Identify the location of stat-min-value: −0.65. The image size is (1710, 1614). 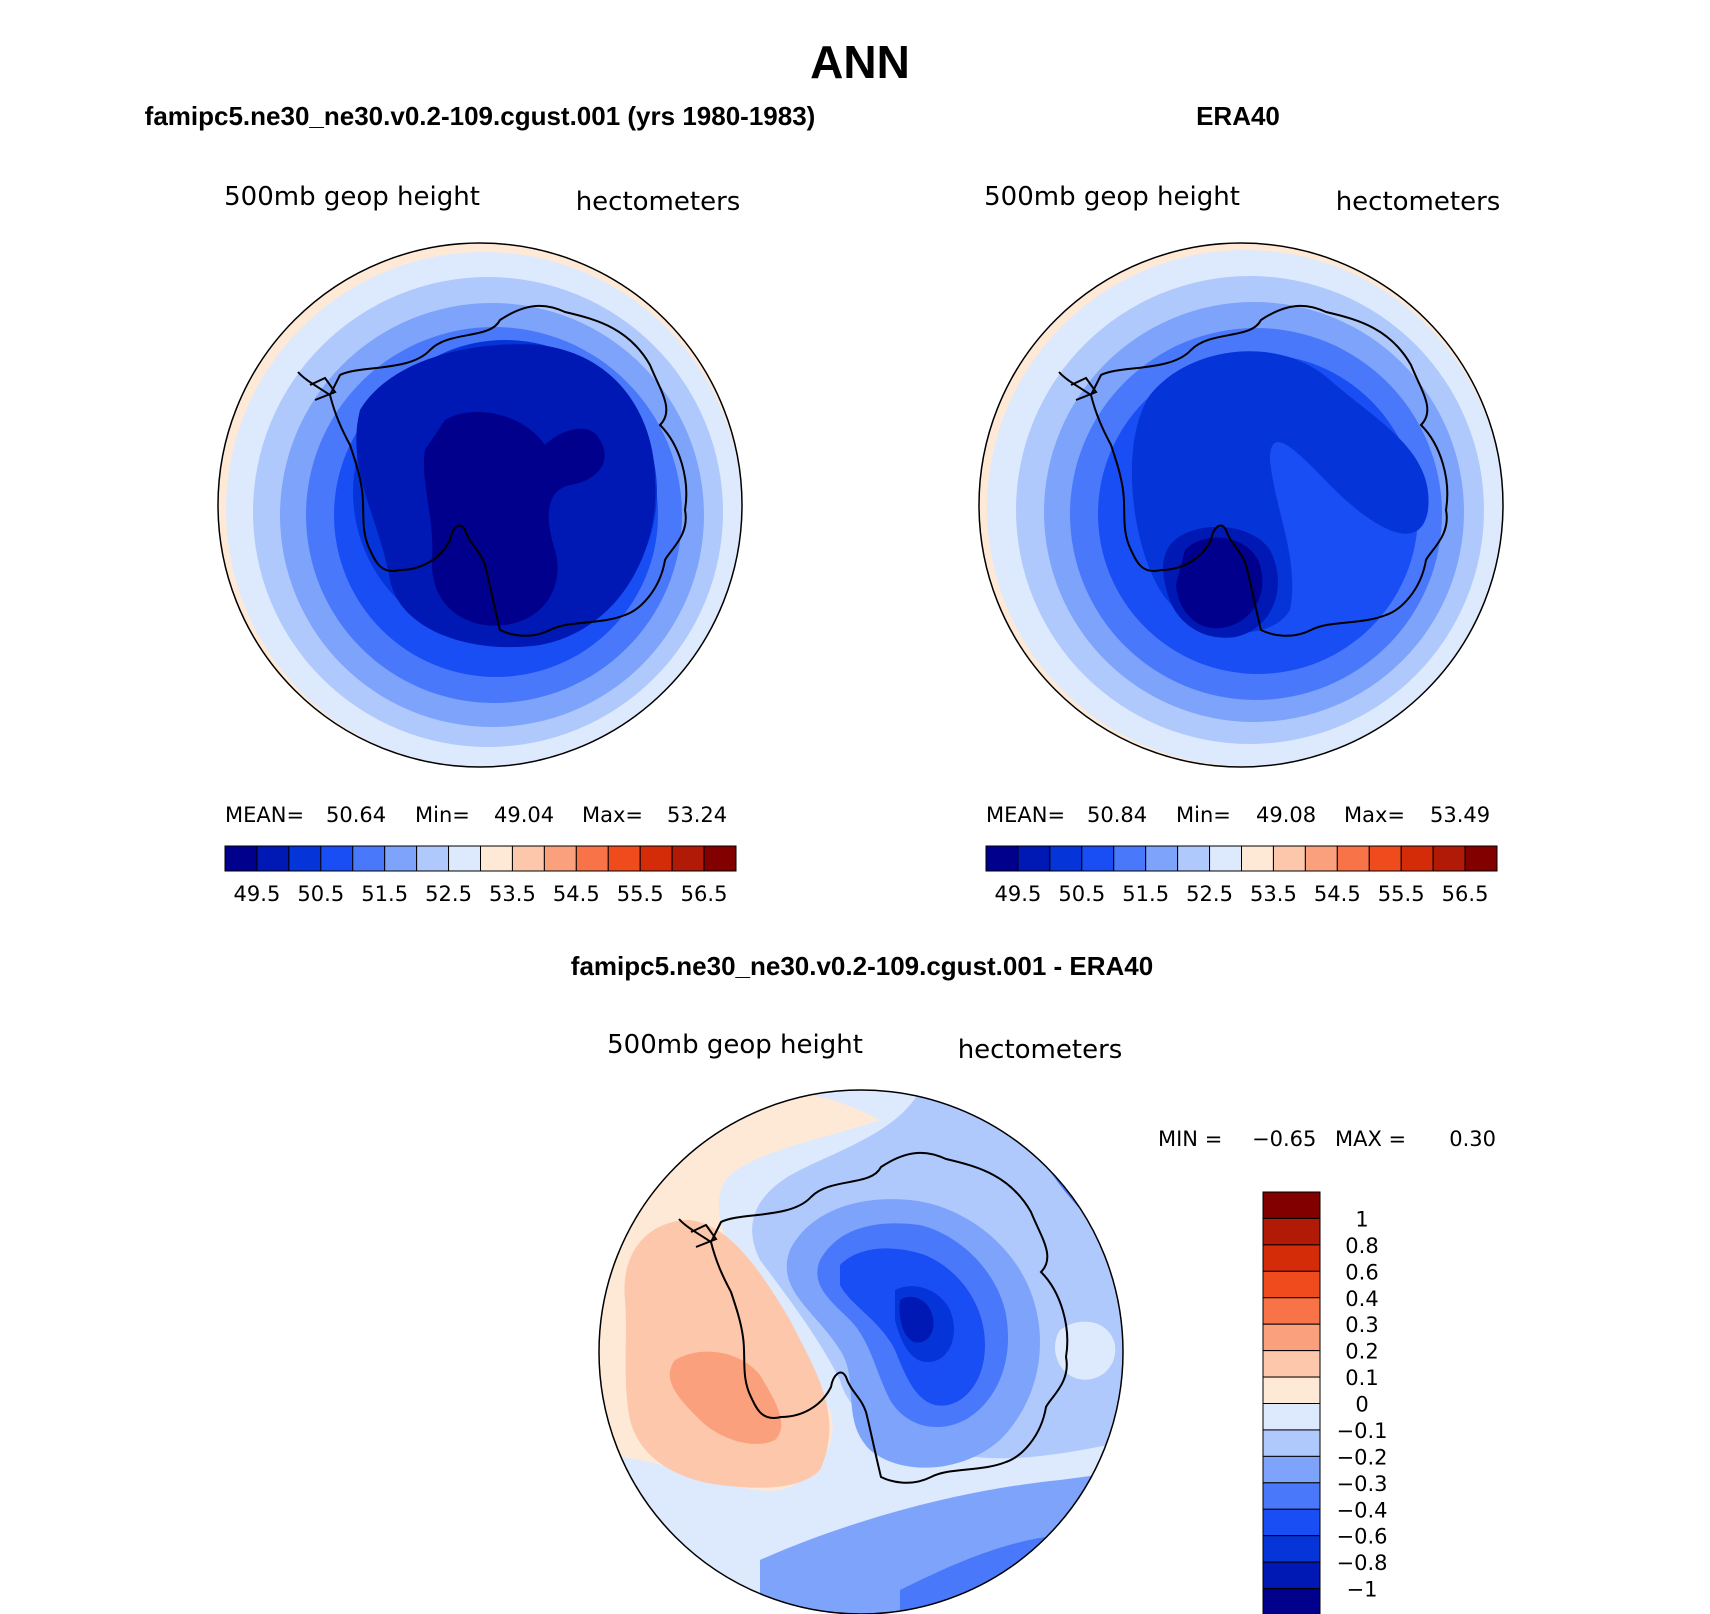
(1284, 1139).